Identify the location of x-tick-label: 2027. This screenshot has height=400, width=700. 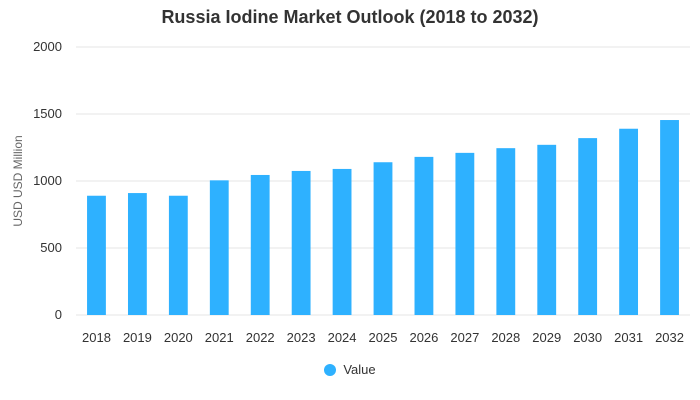
(464, 337).